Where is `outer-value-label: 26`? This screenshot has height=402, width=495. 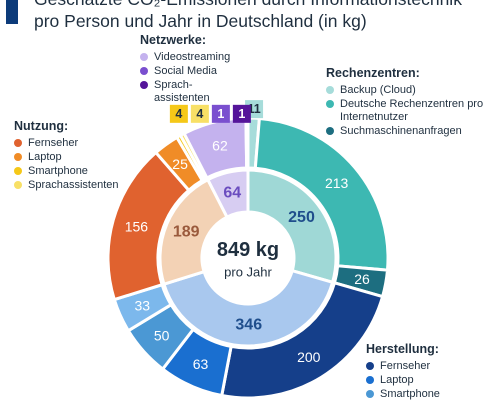
outer-value-label: 26 is located at coordinates (362, 279).